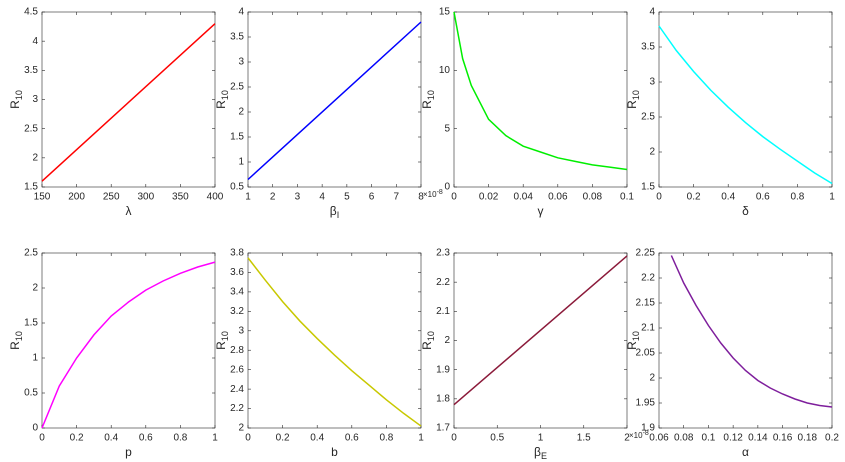  What do you see at coordinates (237, 253) in the screenshot?
I see `y-tick-label: 3.8` at bounding box center [237, 253].